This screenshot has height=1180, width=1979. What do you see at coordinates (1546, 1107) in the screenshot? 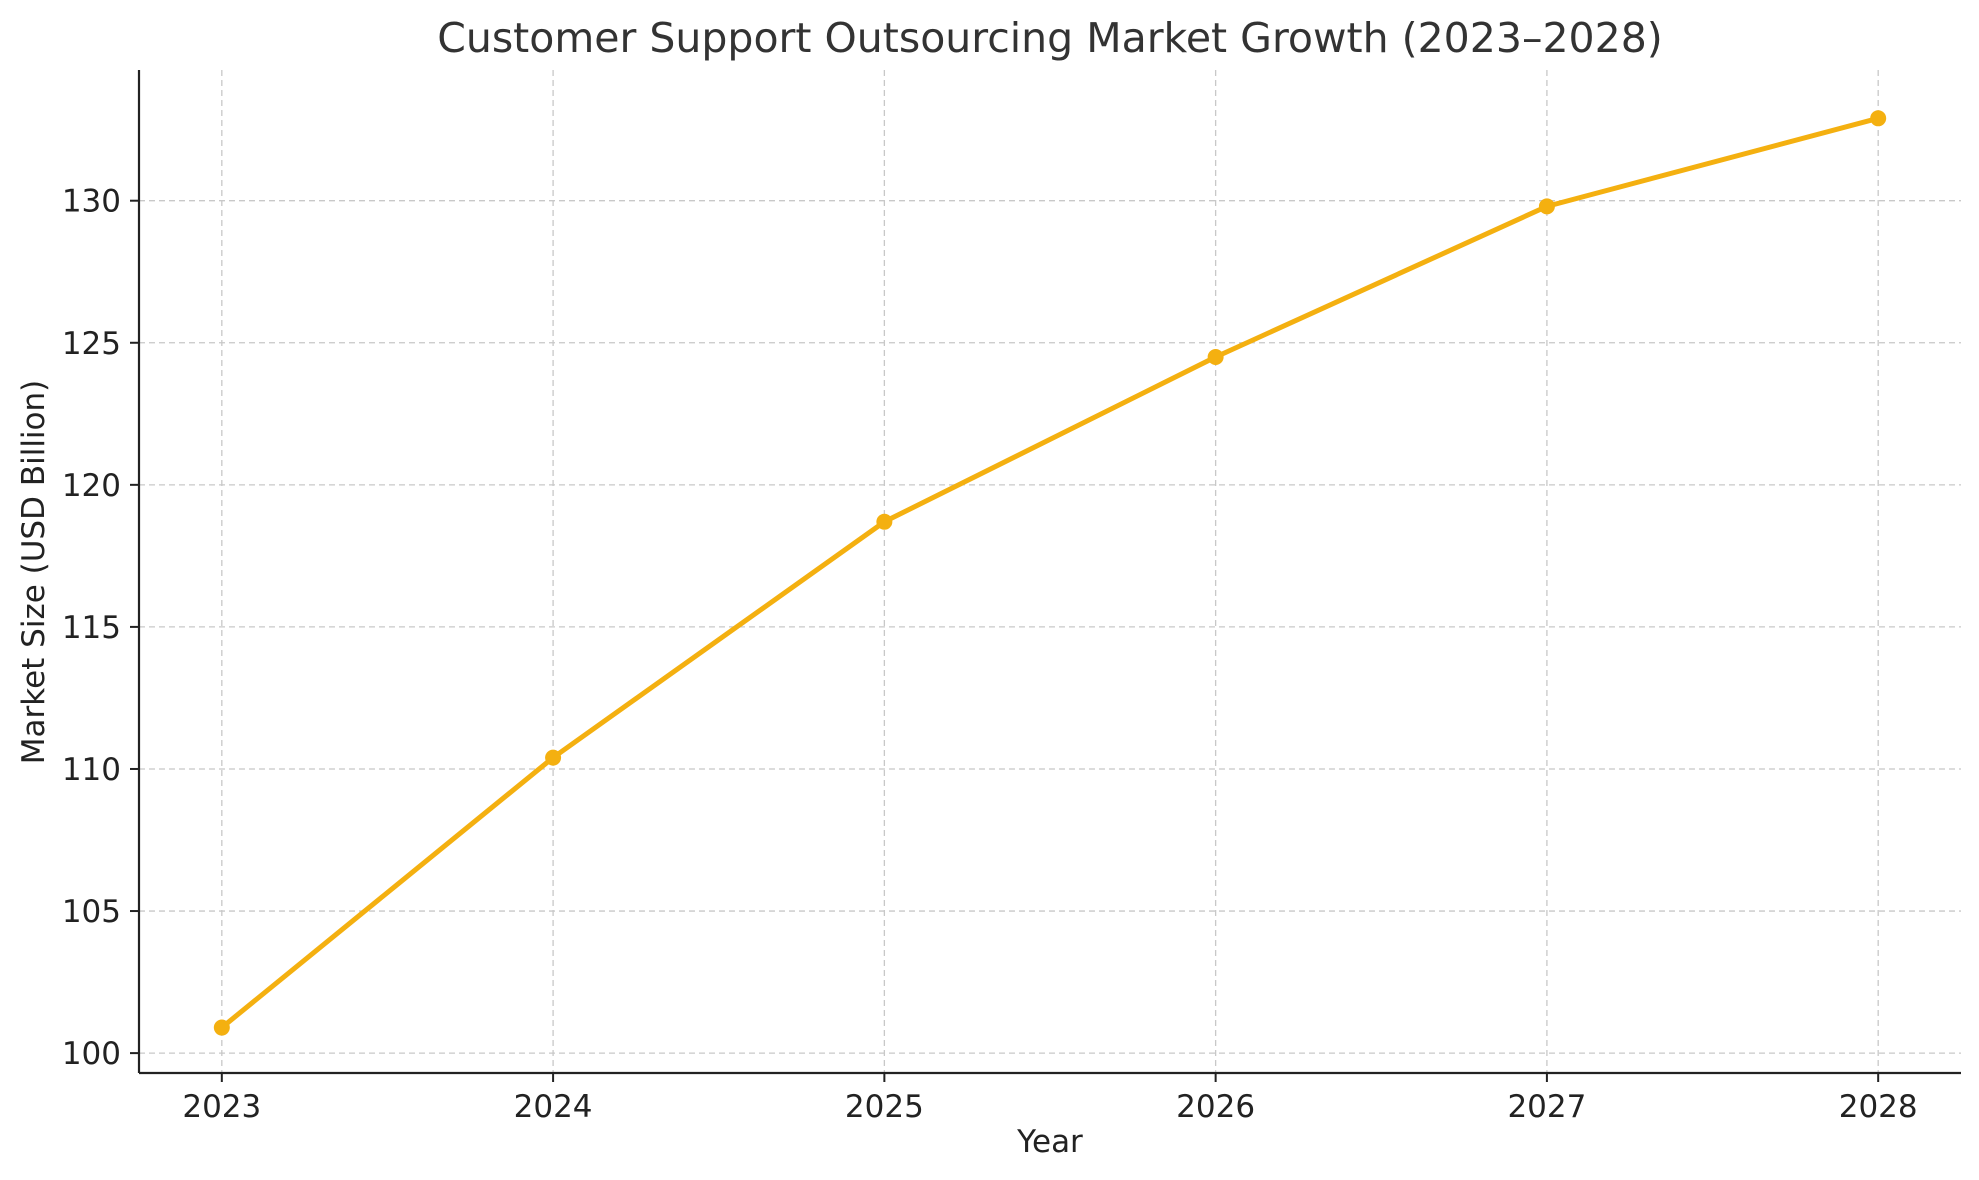
I see `x-tick-label: 2027` at bounding box center [1546, 1107].